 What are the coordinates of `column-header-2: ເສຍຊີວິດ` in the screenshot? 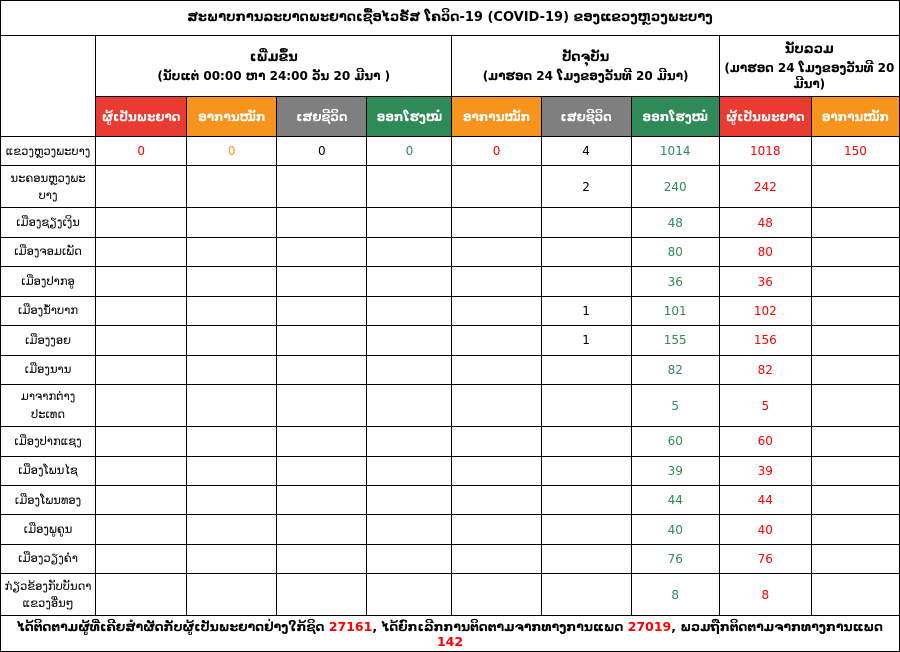 It's located at (322, 116).